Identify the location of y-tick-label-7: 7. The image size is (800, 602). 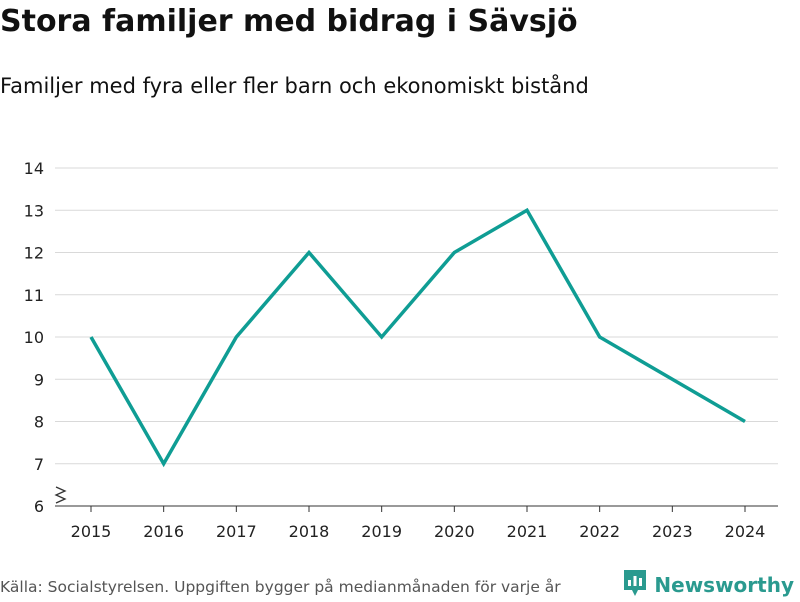
(39, 464).